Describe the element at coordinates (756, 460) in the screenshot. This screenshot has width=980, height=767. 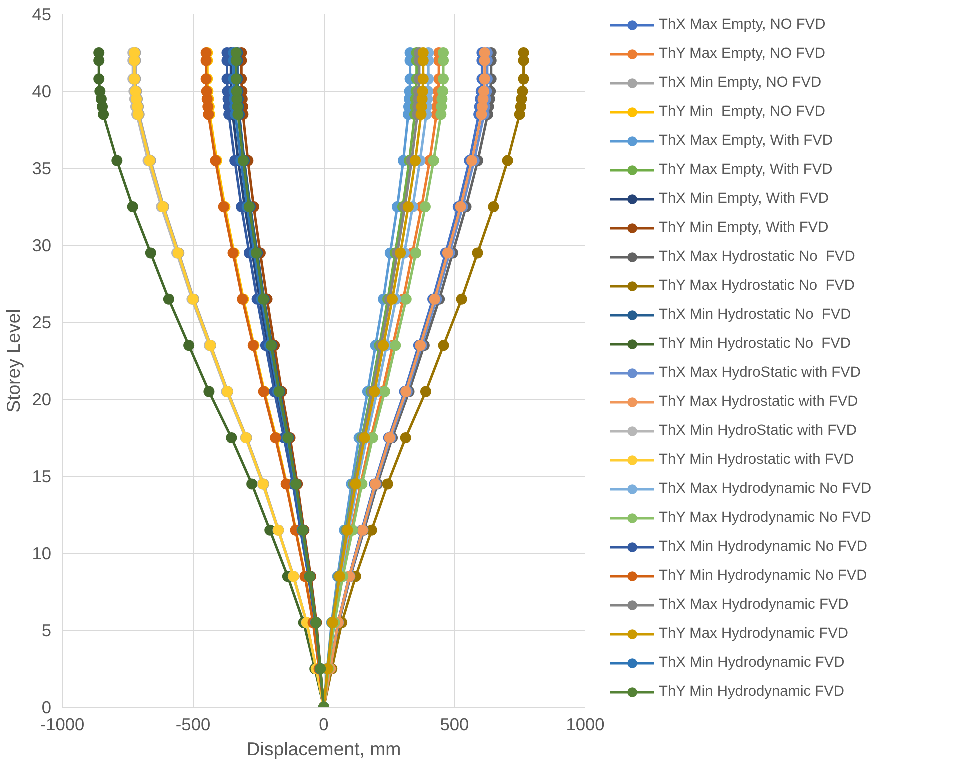
I see `legend-label: ThY Min Hydrostatic with FVD` at that location.